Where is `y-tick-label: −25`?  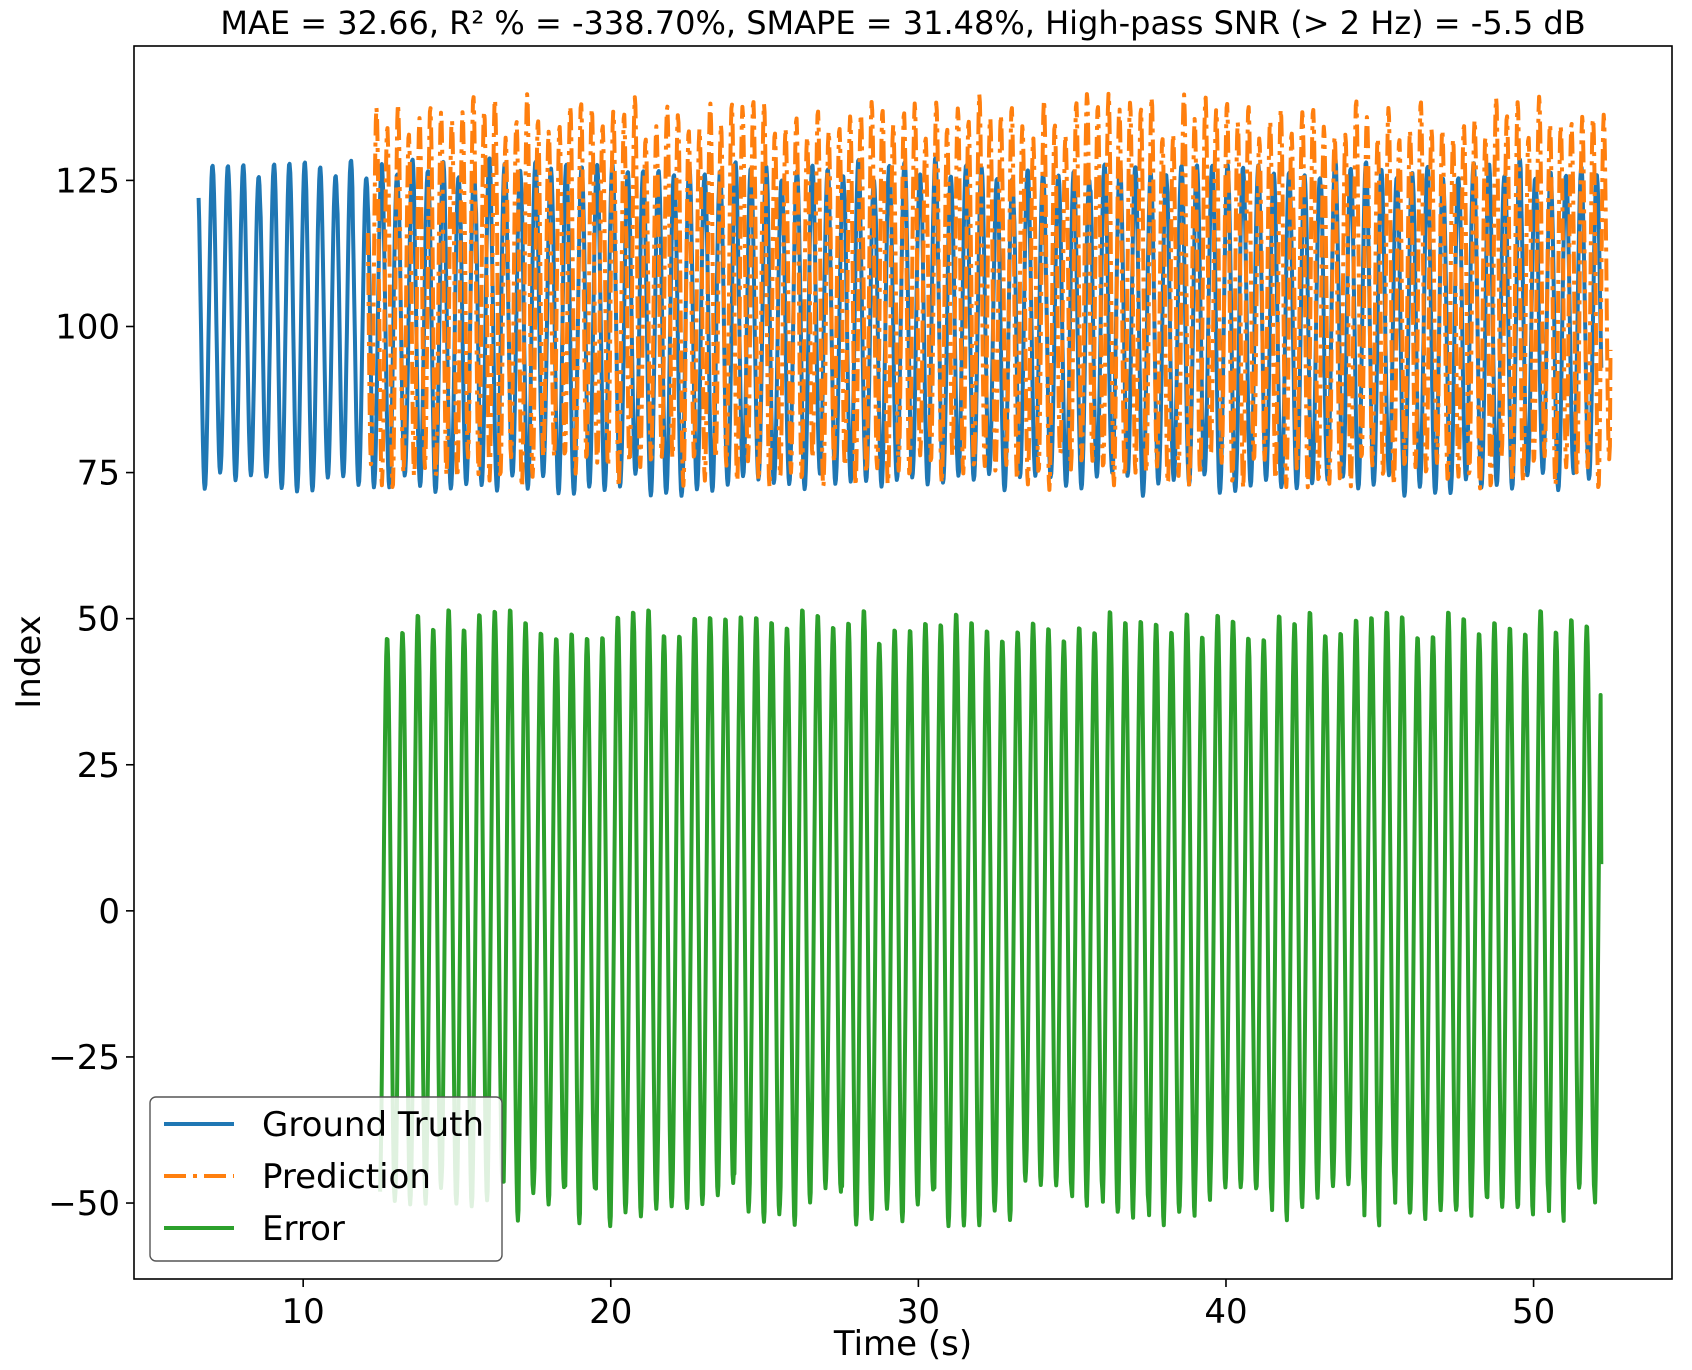 y-tick-label: −25 is located at coordinates (84, 1058).